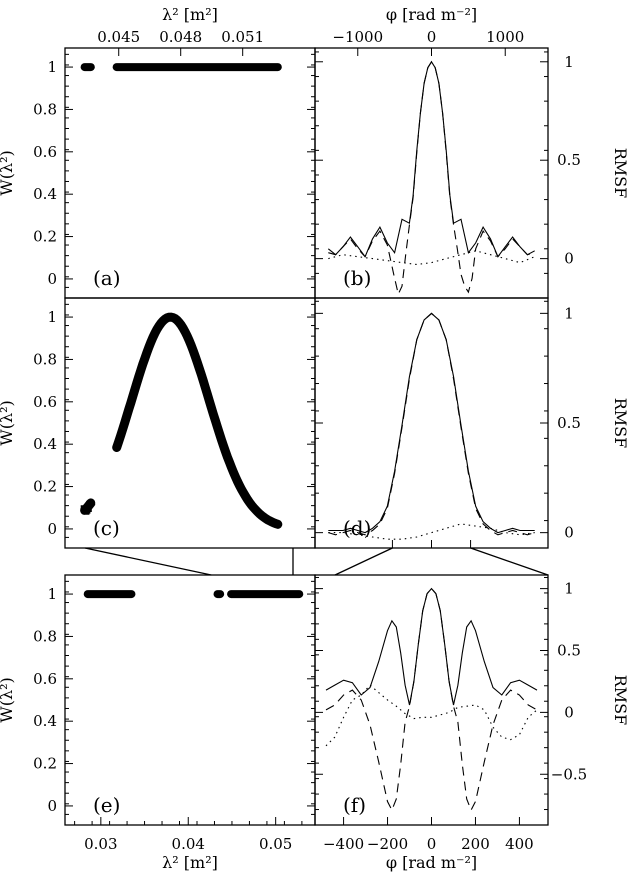 The height and width of the screenshot is (879, 638). I want to click on panel-label: (f), so click(354, 805).